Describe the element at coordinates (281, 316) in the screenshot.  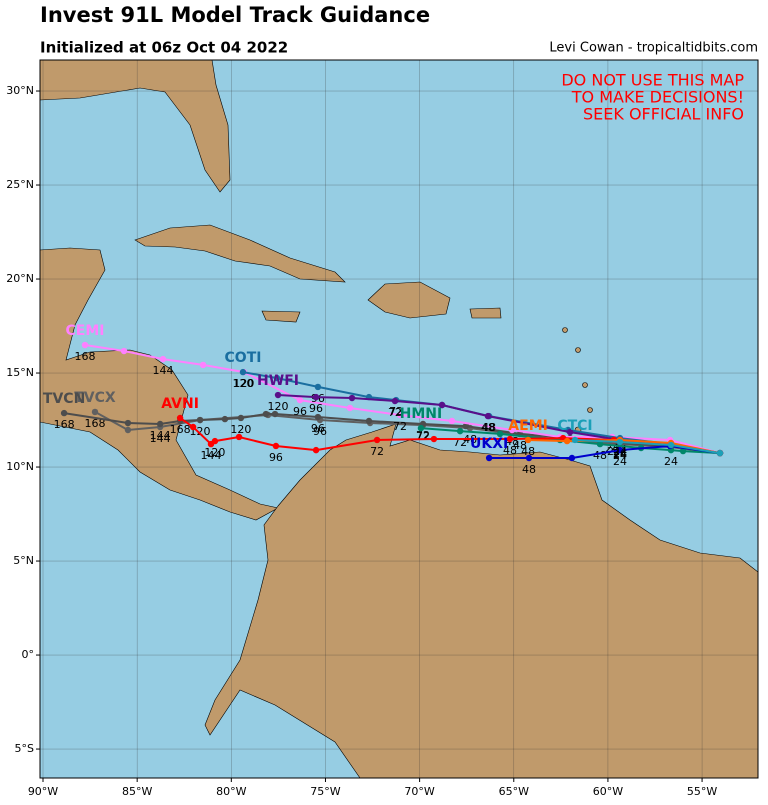
I see `jamaica` at that location.